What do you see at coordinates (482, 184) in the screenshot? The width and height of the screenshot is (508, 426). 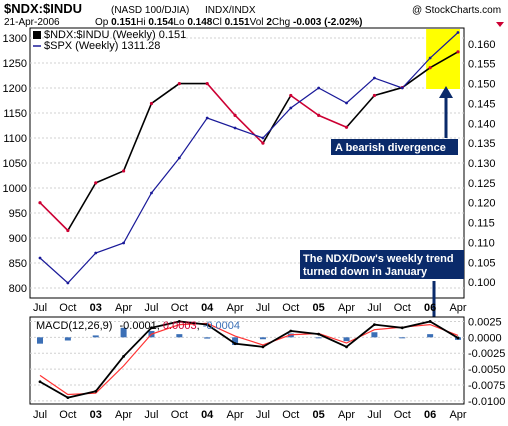 I see `right-tick-label: 0.125` at bounding box center [482, 184].